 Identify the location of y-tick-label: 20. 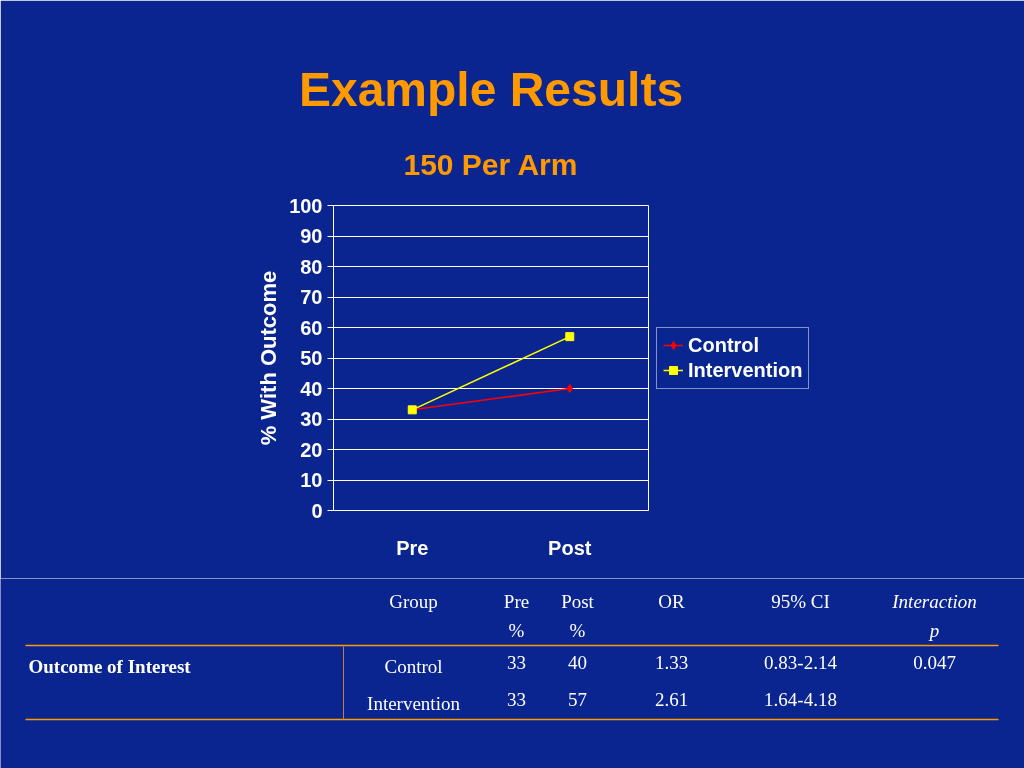
(311, 449).